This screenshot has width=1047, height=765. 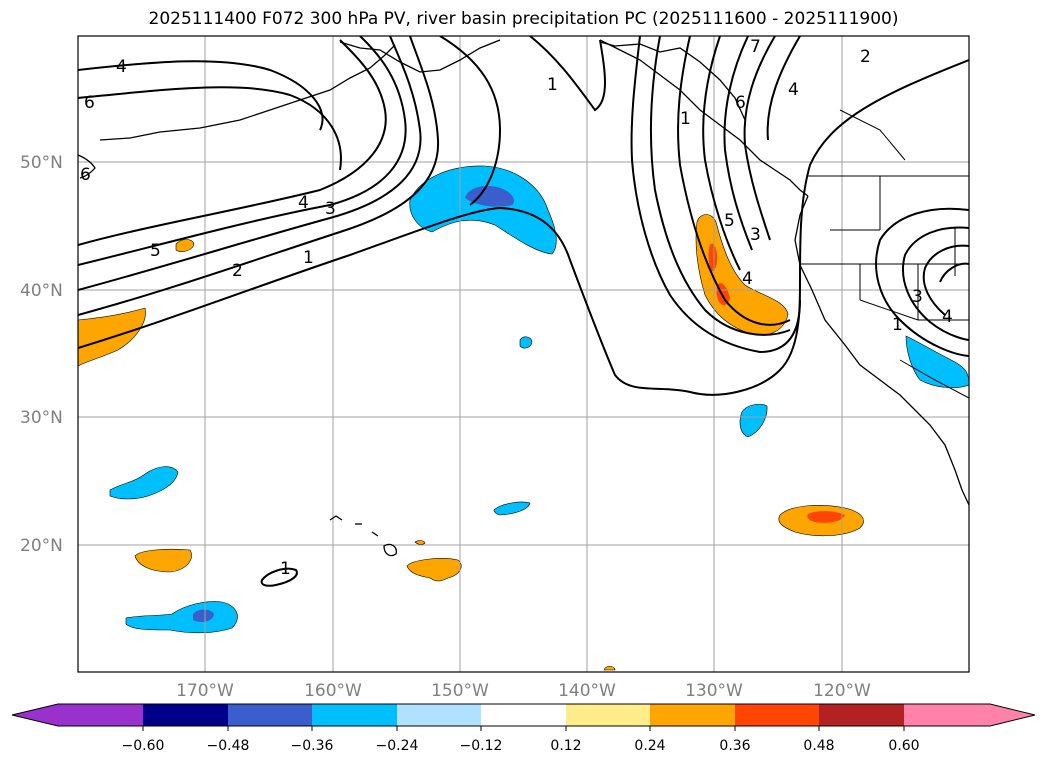 I want to click on colorbar-tick-label: 0.36, so click(x=734, y=746).